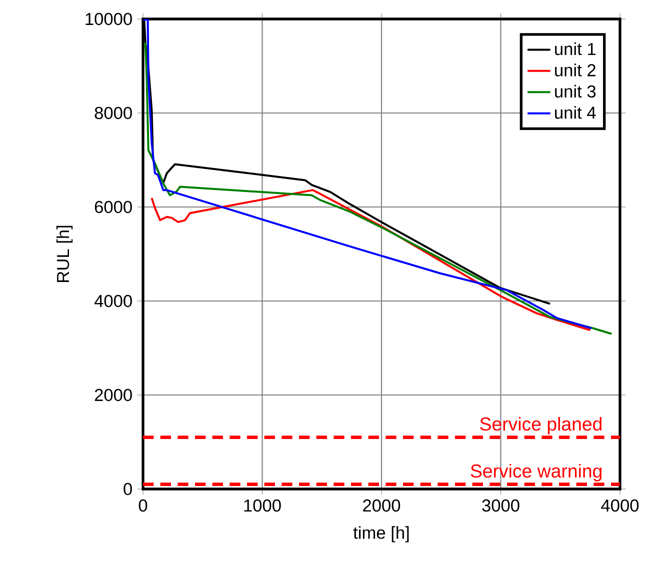 This screenshot has width=647, height=579. I want to click on y-tick-label: 10000, so click(109, 19).